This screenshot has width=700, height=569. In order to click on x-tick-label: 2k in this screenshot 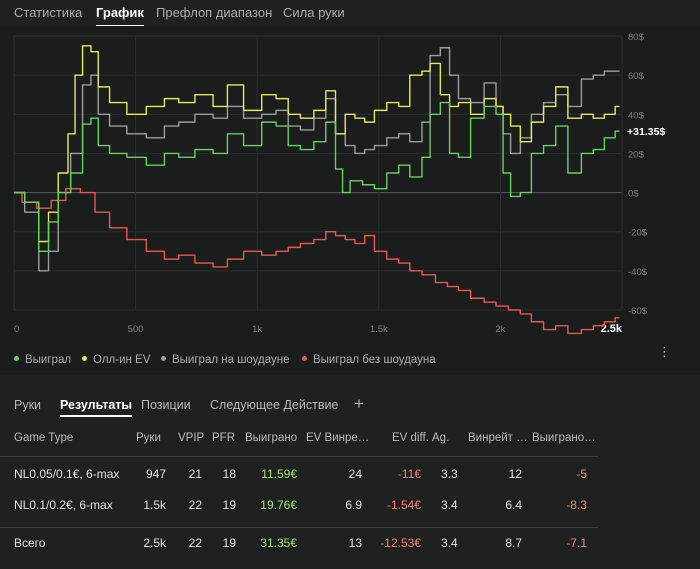, I will do `click(500, 329)`.